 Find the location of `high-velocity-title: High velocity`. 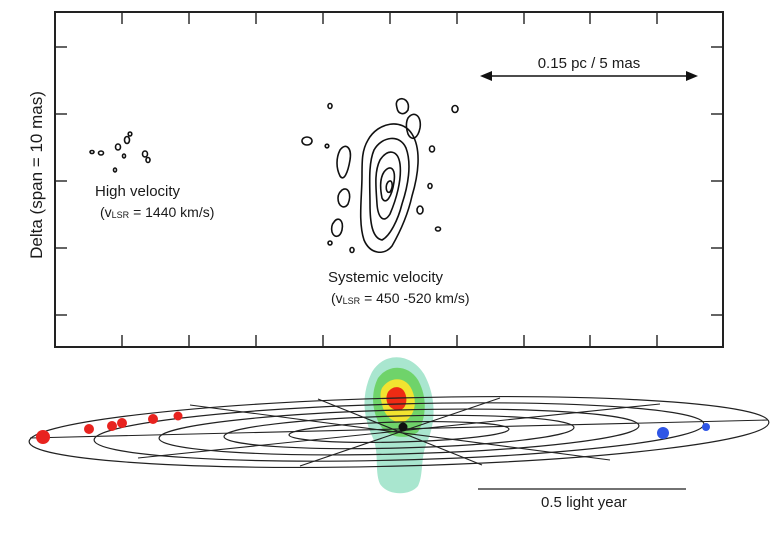

high-velocity-title: High velocity is located at coordinates (138, 191).